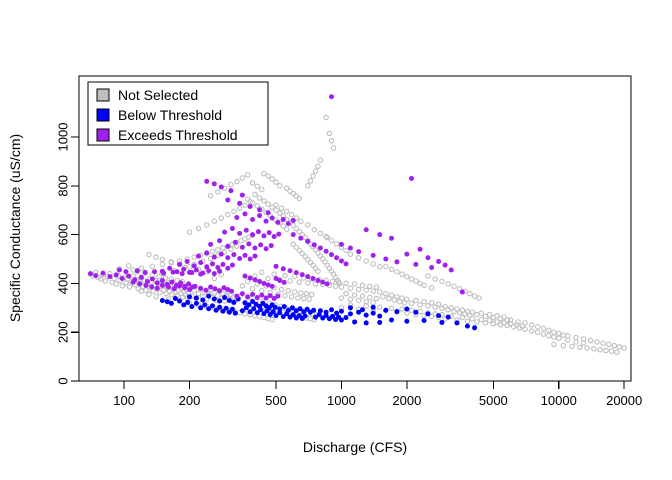 This screenshot has height=480, width=672. Describe the element at coordinates (493, 400) in the screenshot. I see `x-tick-label: 5000` at that location.